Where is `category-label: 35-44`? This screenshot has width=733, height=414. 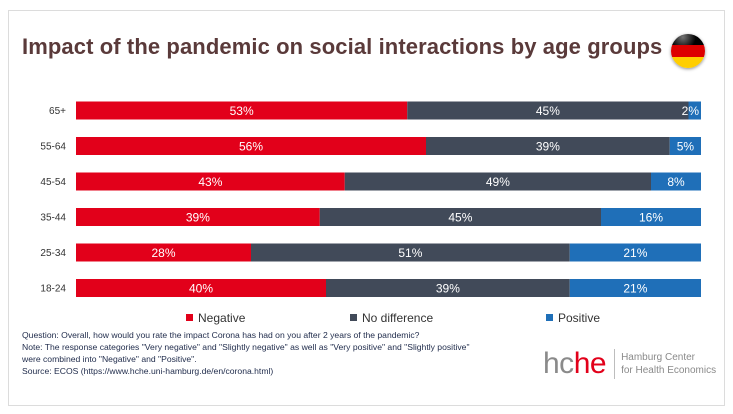
category-label: 35-44 is located at coordinates (53, 218).